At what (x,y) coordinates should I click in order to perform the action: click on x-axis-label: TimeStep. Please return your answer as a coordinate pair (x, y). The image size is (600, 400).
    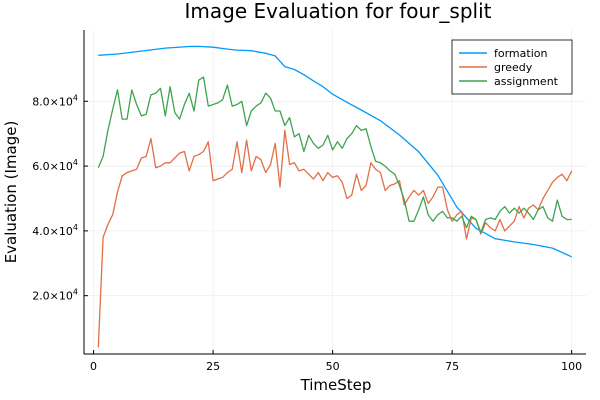
    Looking at the image, I should click on (336, 385).